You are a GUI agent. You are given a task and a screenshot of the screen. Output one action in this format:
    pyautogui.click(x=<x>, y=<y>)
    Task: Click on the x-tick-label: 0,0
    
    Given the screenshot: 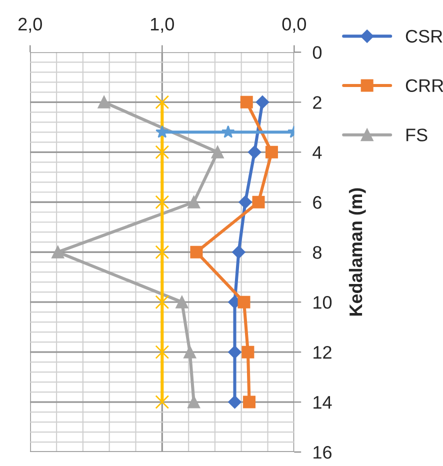 What is the action you would take?
    pyautogui.click(x=294, y=25)
    